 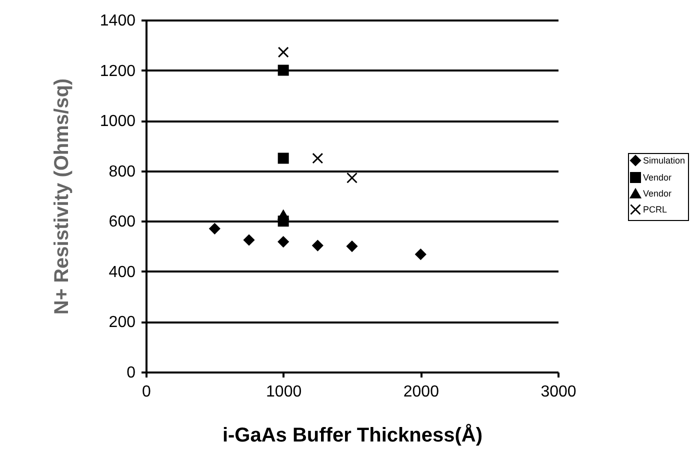 What do you see at coordinates (352, 435) in the screenshot?
I see `x-axis-title: i-GaAs Buffer Thickness(Å)` at bounding box center [352, 435].